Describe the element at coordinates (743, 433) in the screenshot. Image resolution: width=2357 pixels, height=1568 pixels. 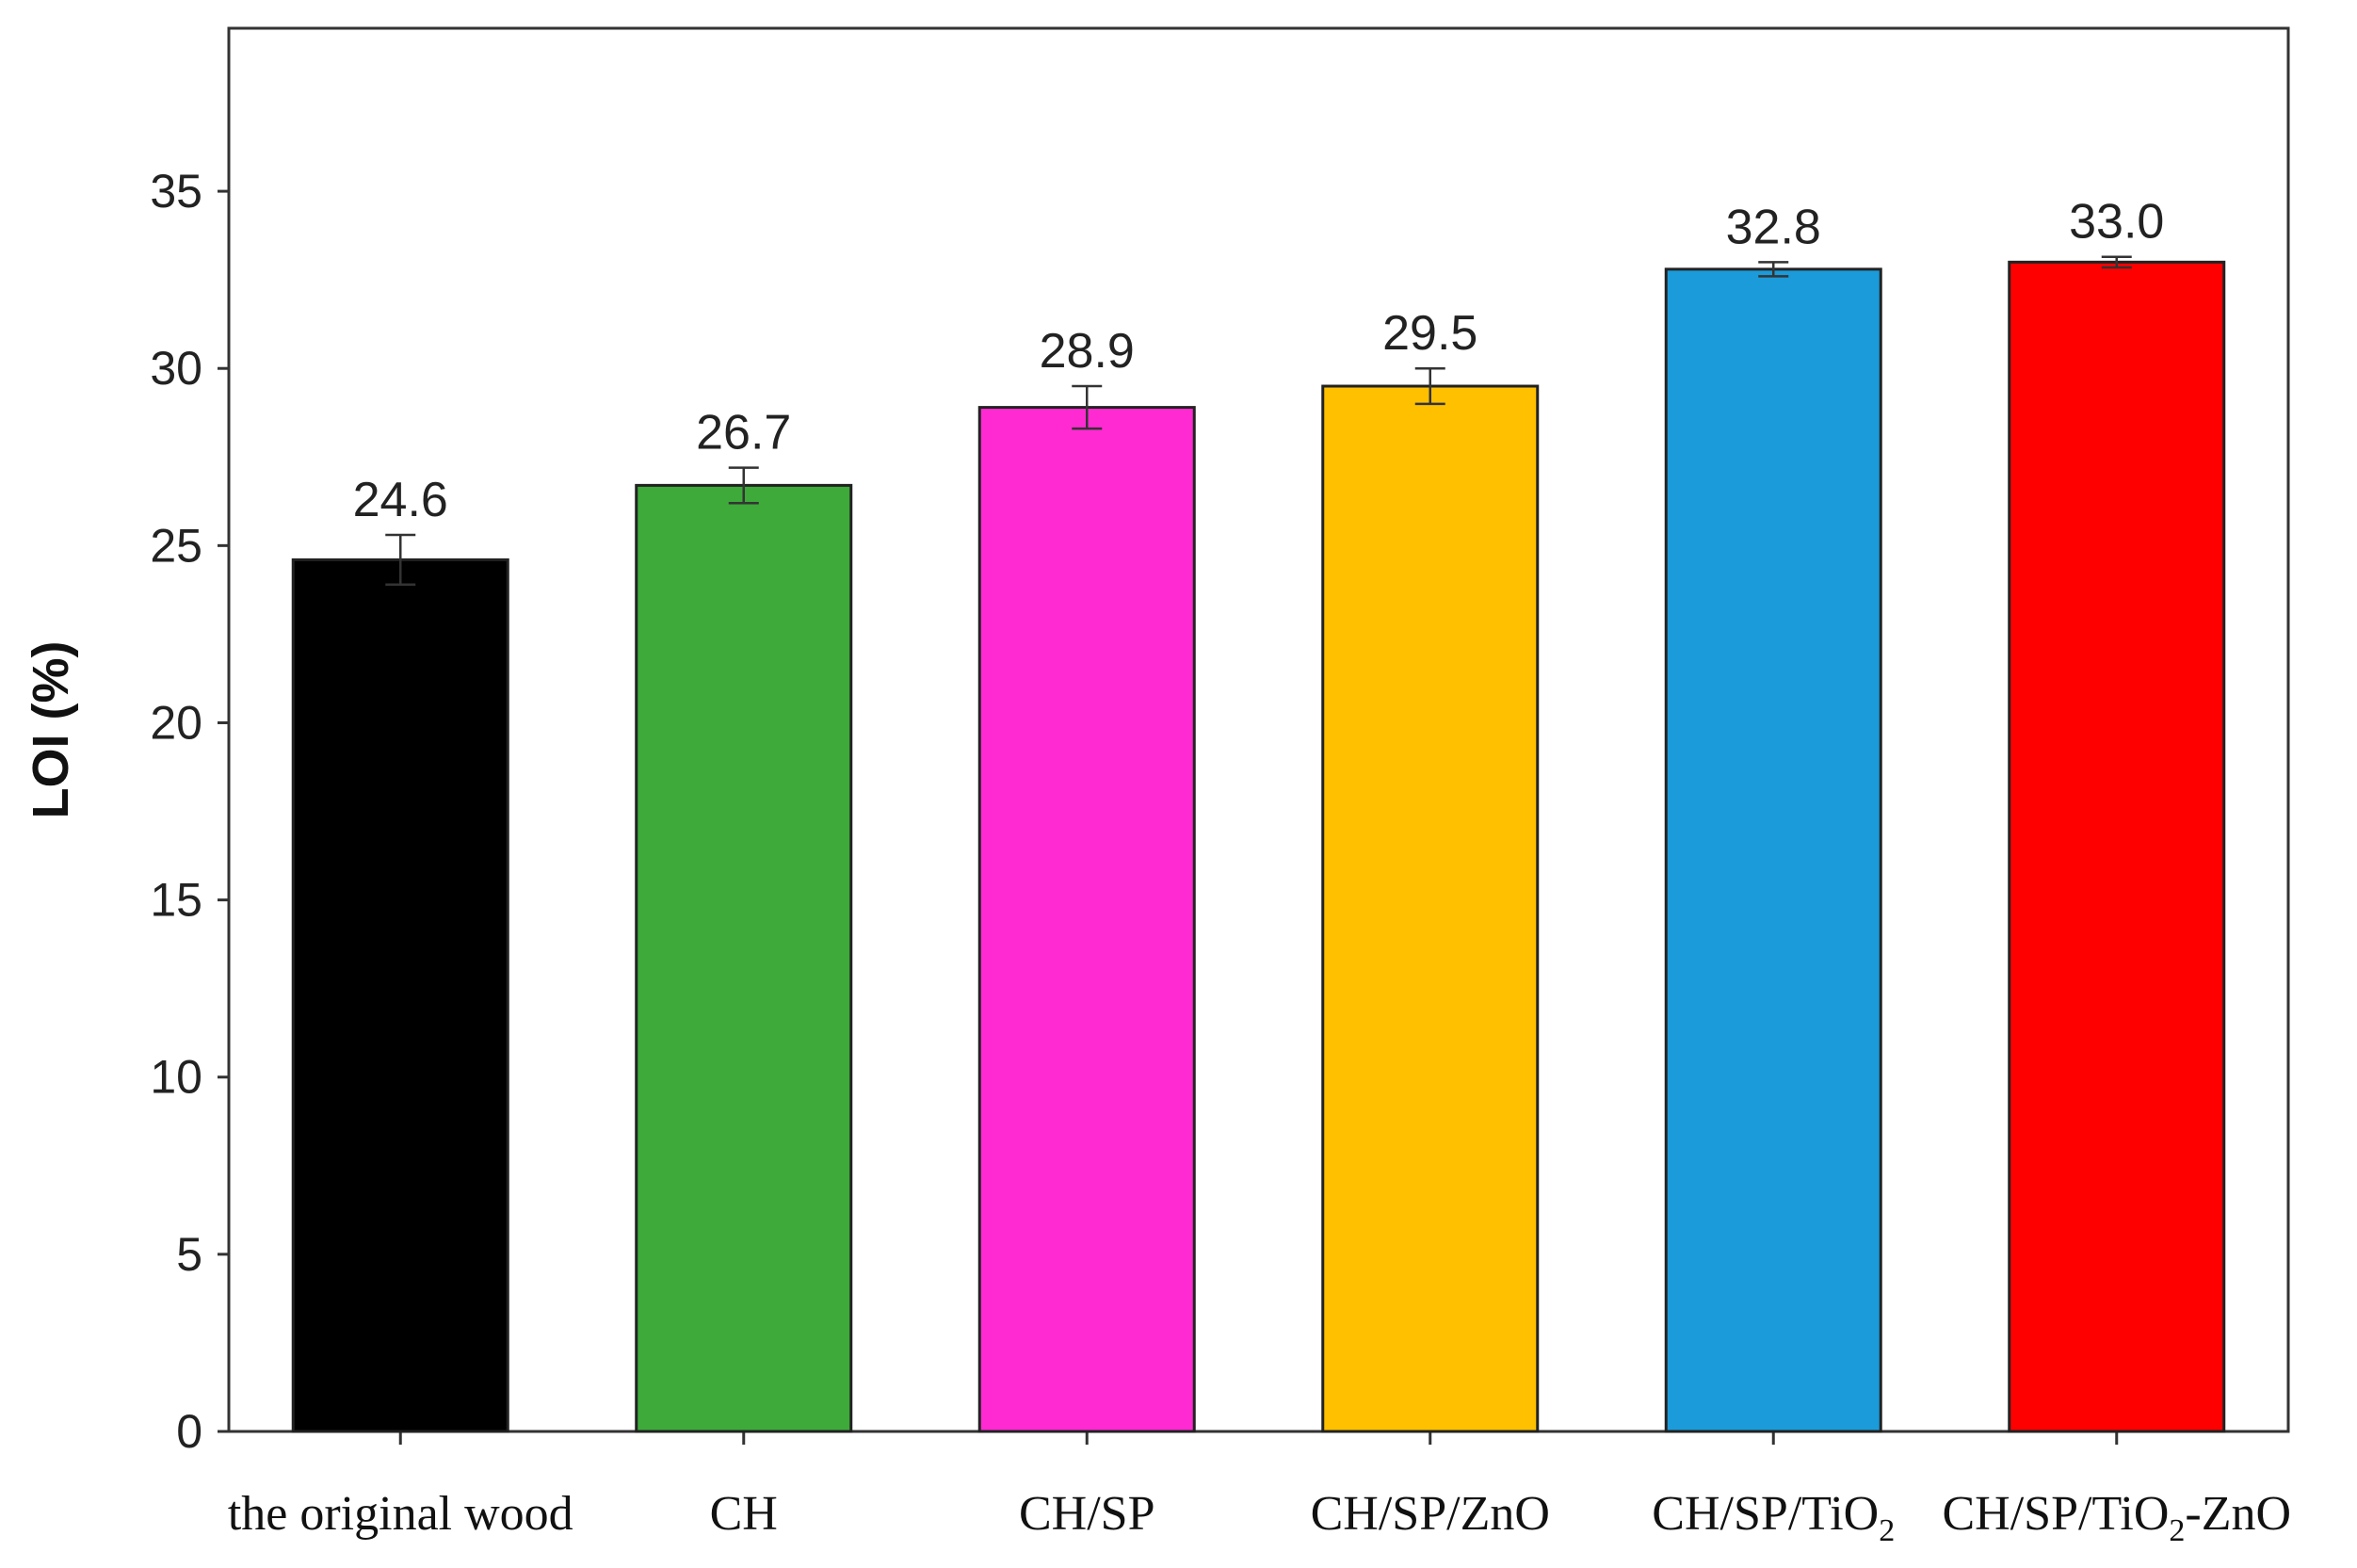
I see `value-label: 26.7` at that location.